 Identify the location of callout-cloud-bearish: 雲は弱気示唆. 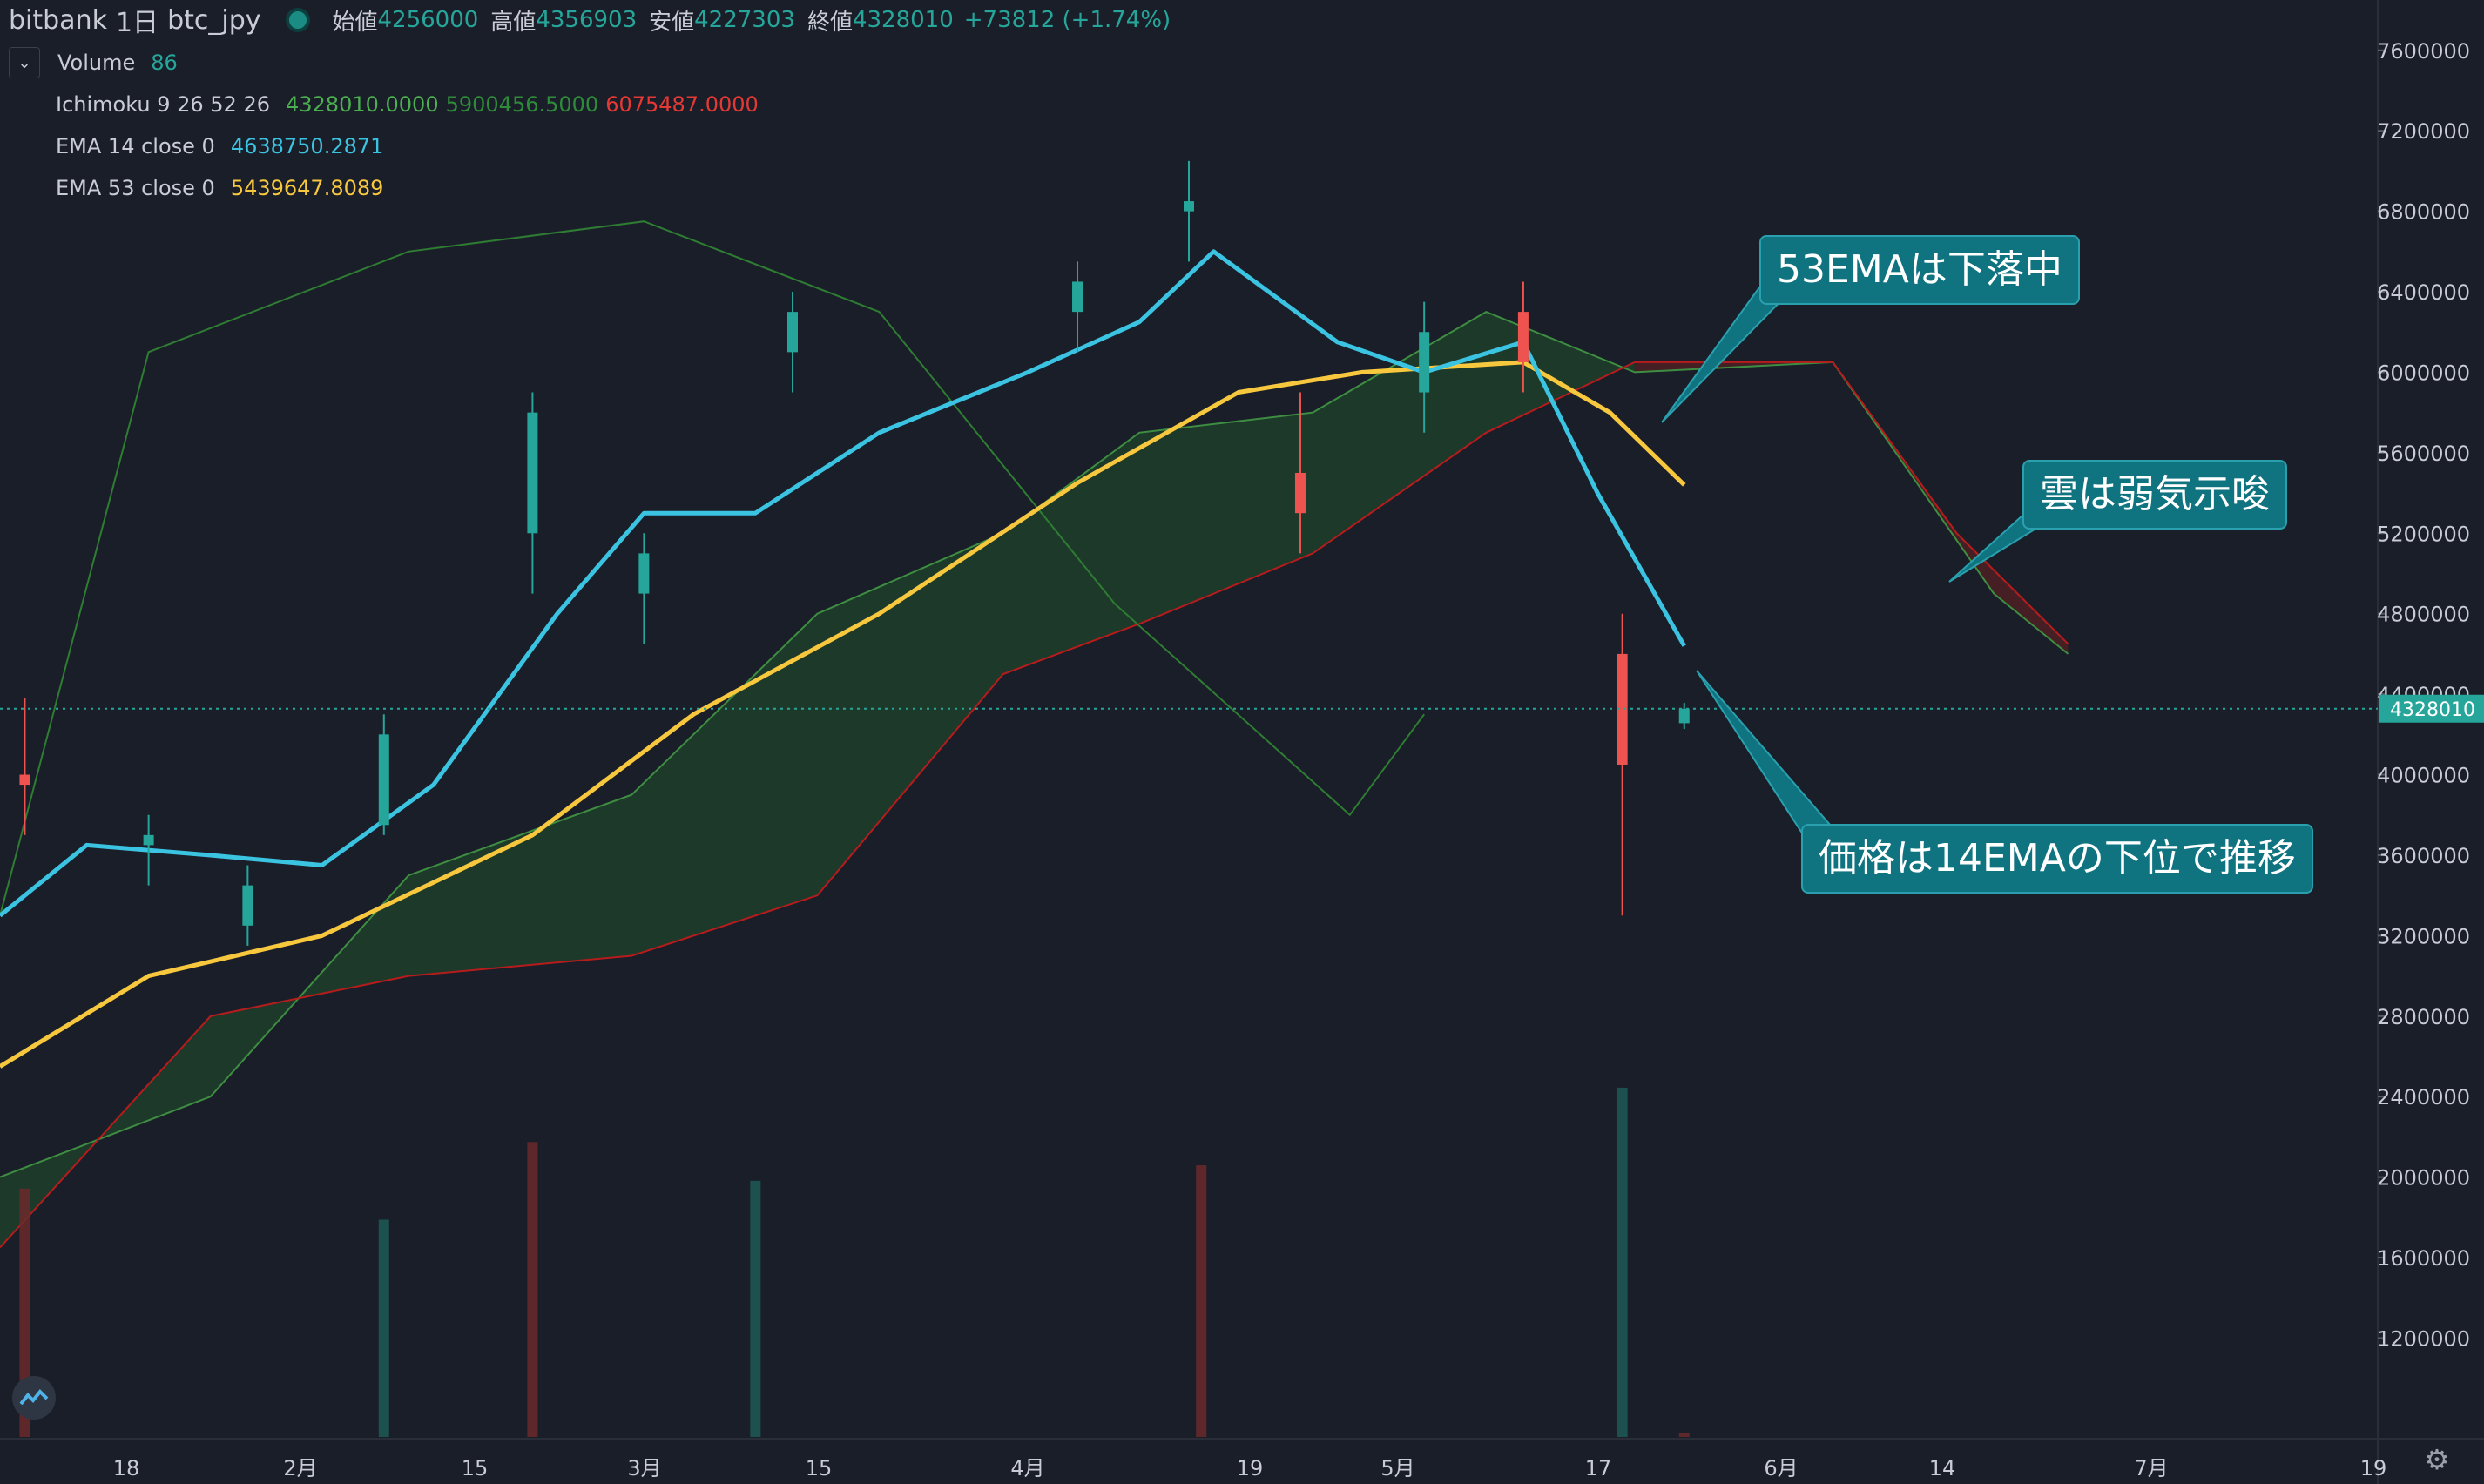
(2154, 495).